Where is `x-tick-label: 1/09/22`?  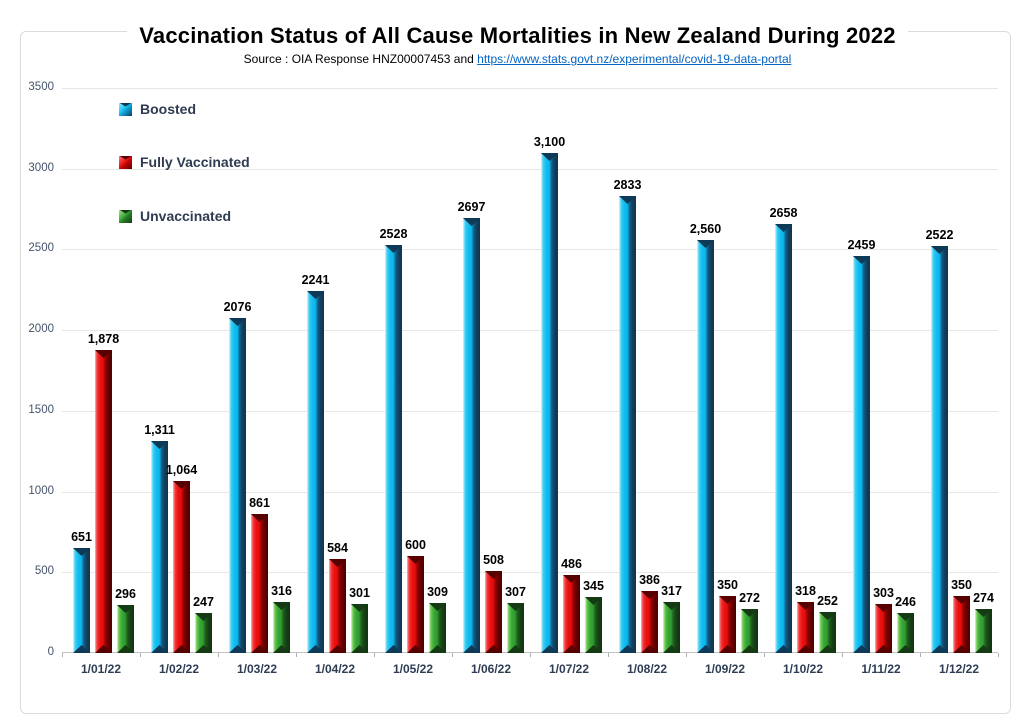 x-tick-label: 1/09/22 is located at coordinates (725, 669).